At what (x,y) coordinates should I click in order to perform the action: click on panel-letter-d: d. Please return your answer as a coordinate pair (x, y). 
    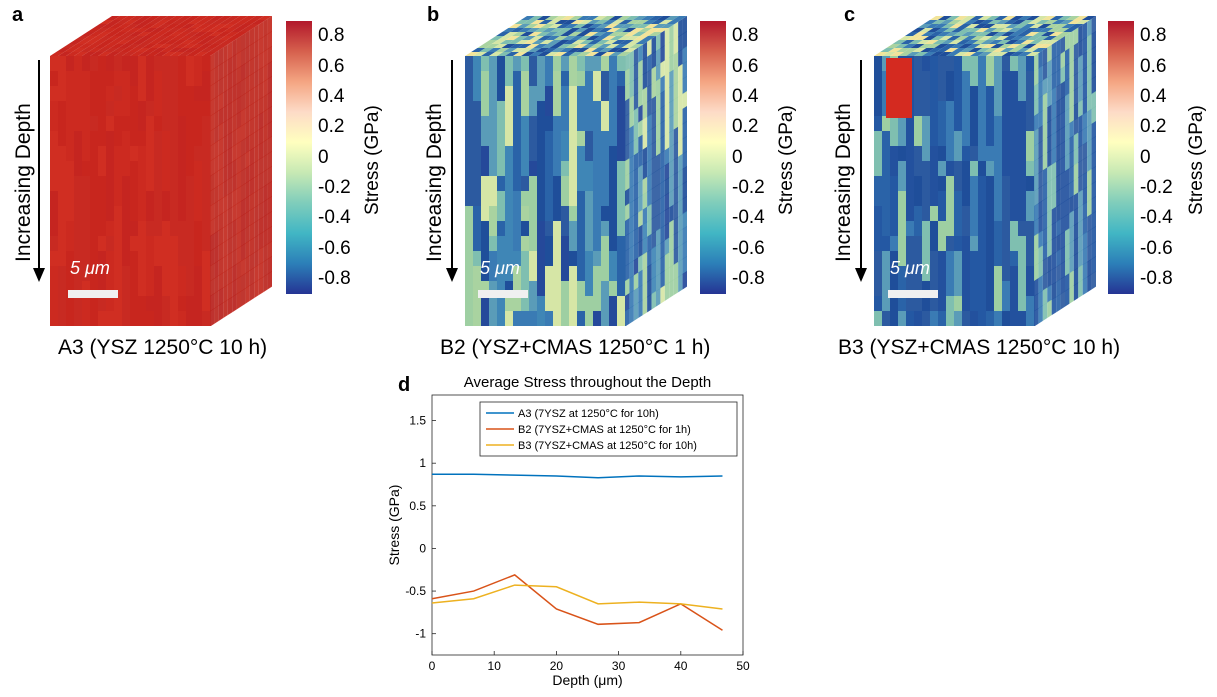
    Looking at the image, I should click on (404, 385).